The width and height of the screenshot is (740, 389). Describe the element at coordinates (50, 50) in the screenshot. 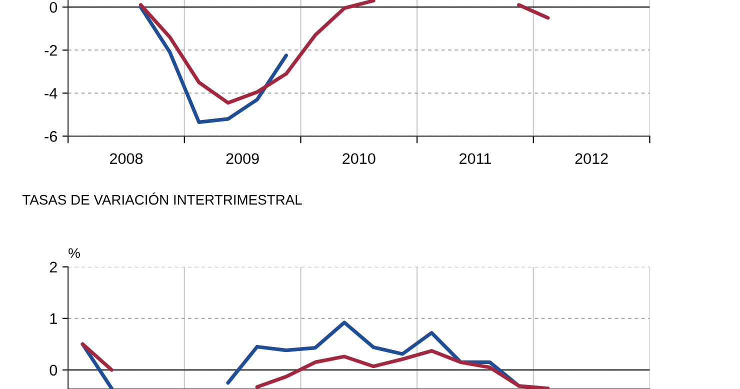

I see `y-tick-label: -2` at that location.